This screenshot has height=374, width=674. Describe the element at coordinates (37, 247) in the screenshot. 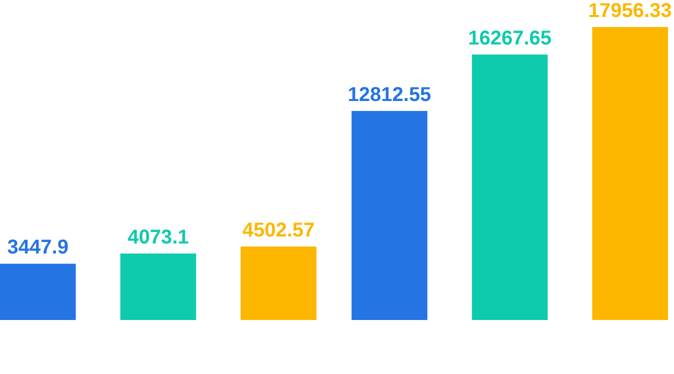

I see `data-label: 3447.9` at that location.